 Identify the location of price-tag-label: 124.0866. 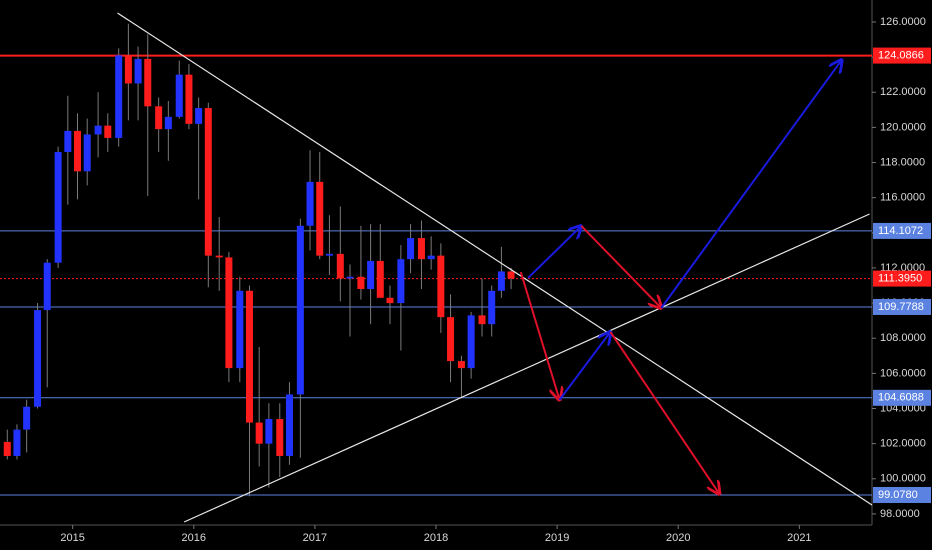
(901, 55).